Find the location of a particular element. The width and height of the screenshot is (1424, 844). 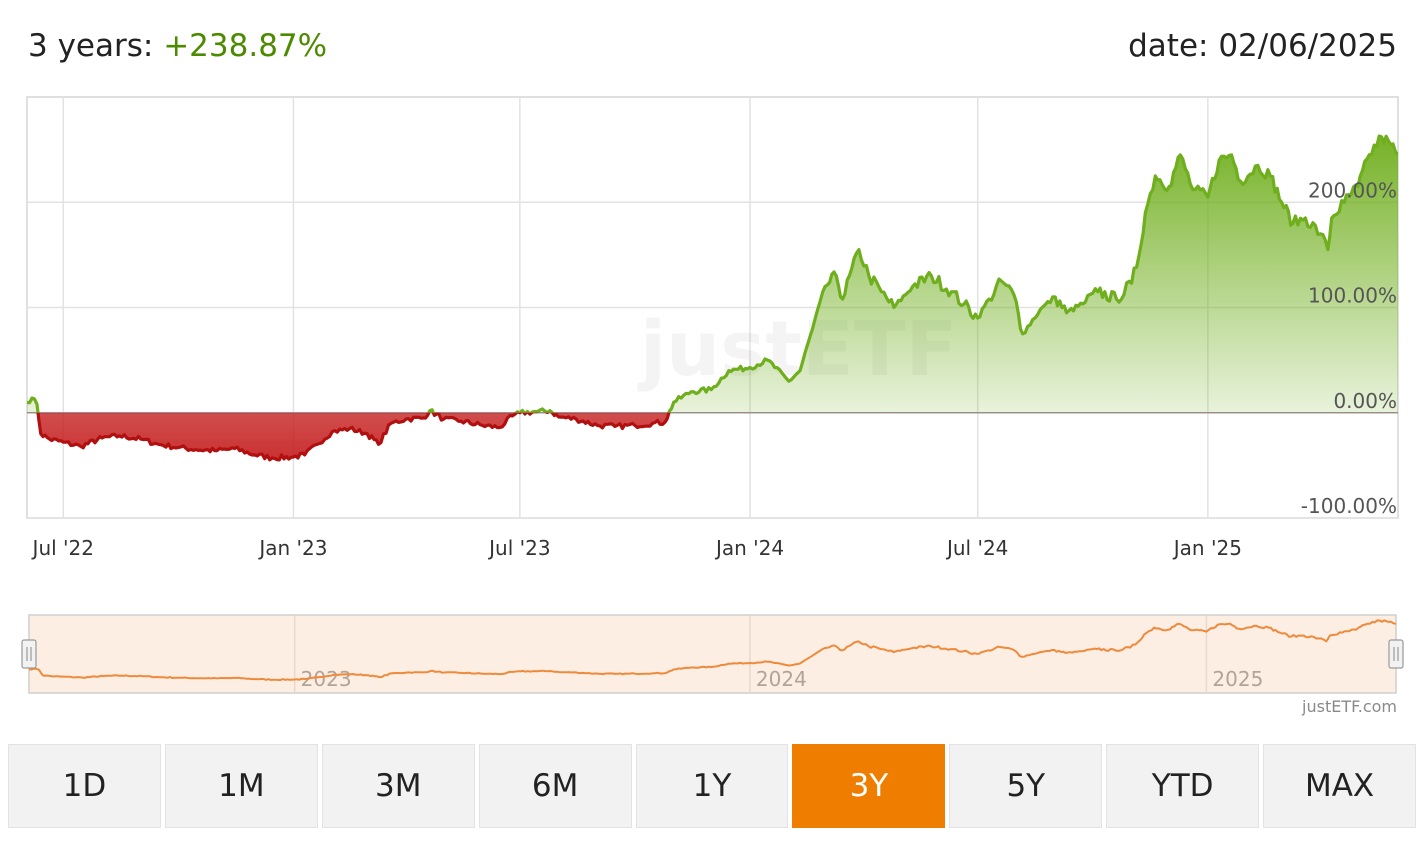

navigator-handle-right is located at coordinates (1396, 654).